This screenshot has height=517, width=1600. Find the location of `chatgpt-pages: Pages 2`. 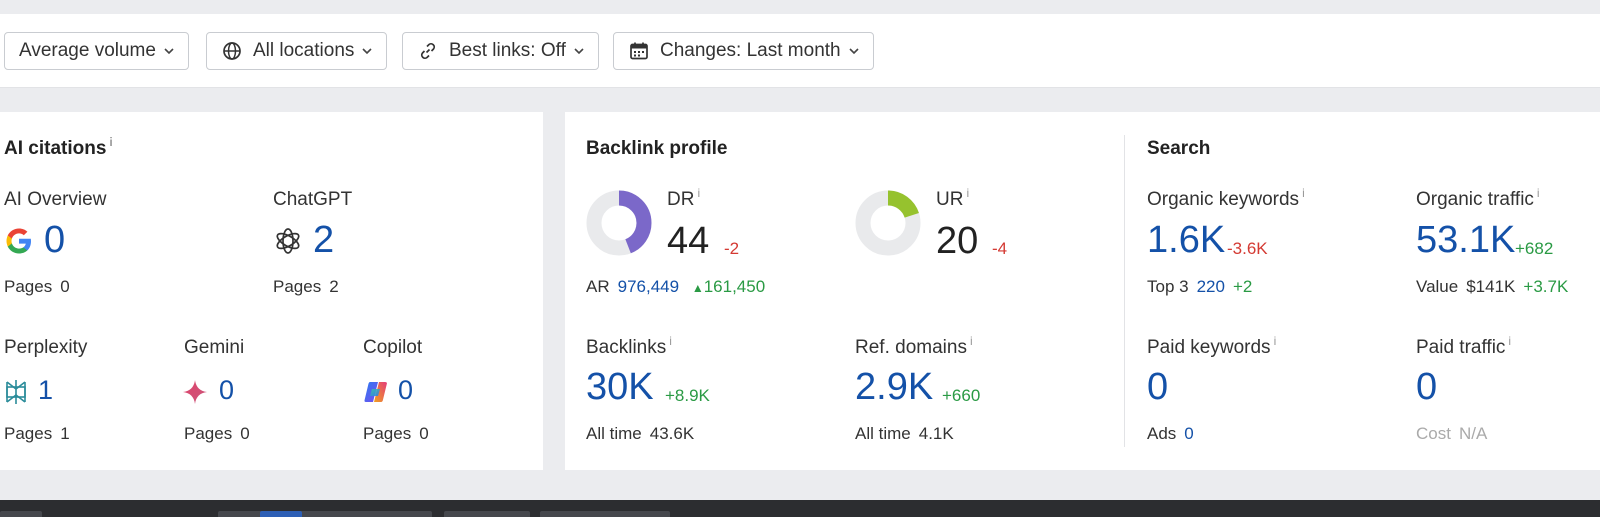

chatgpt-pages: Pages 2 is located at coordinates (306, 286).